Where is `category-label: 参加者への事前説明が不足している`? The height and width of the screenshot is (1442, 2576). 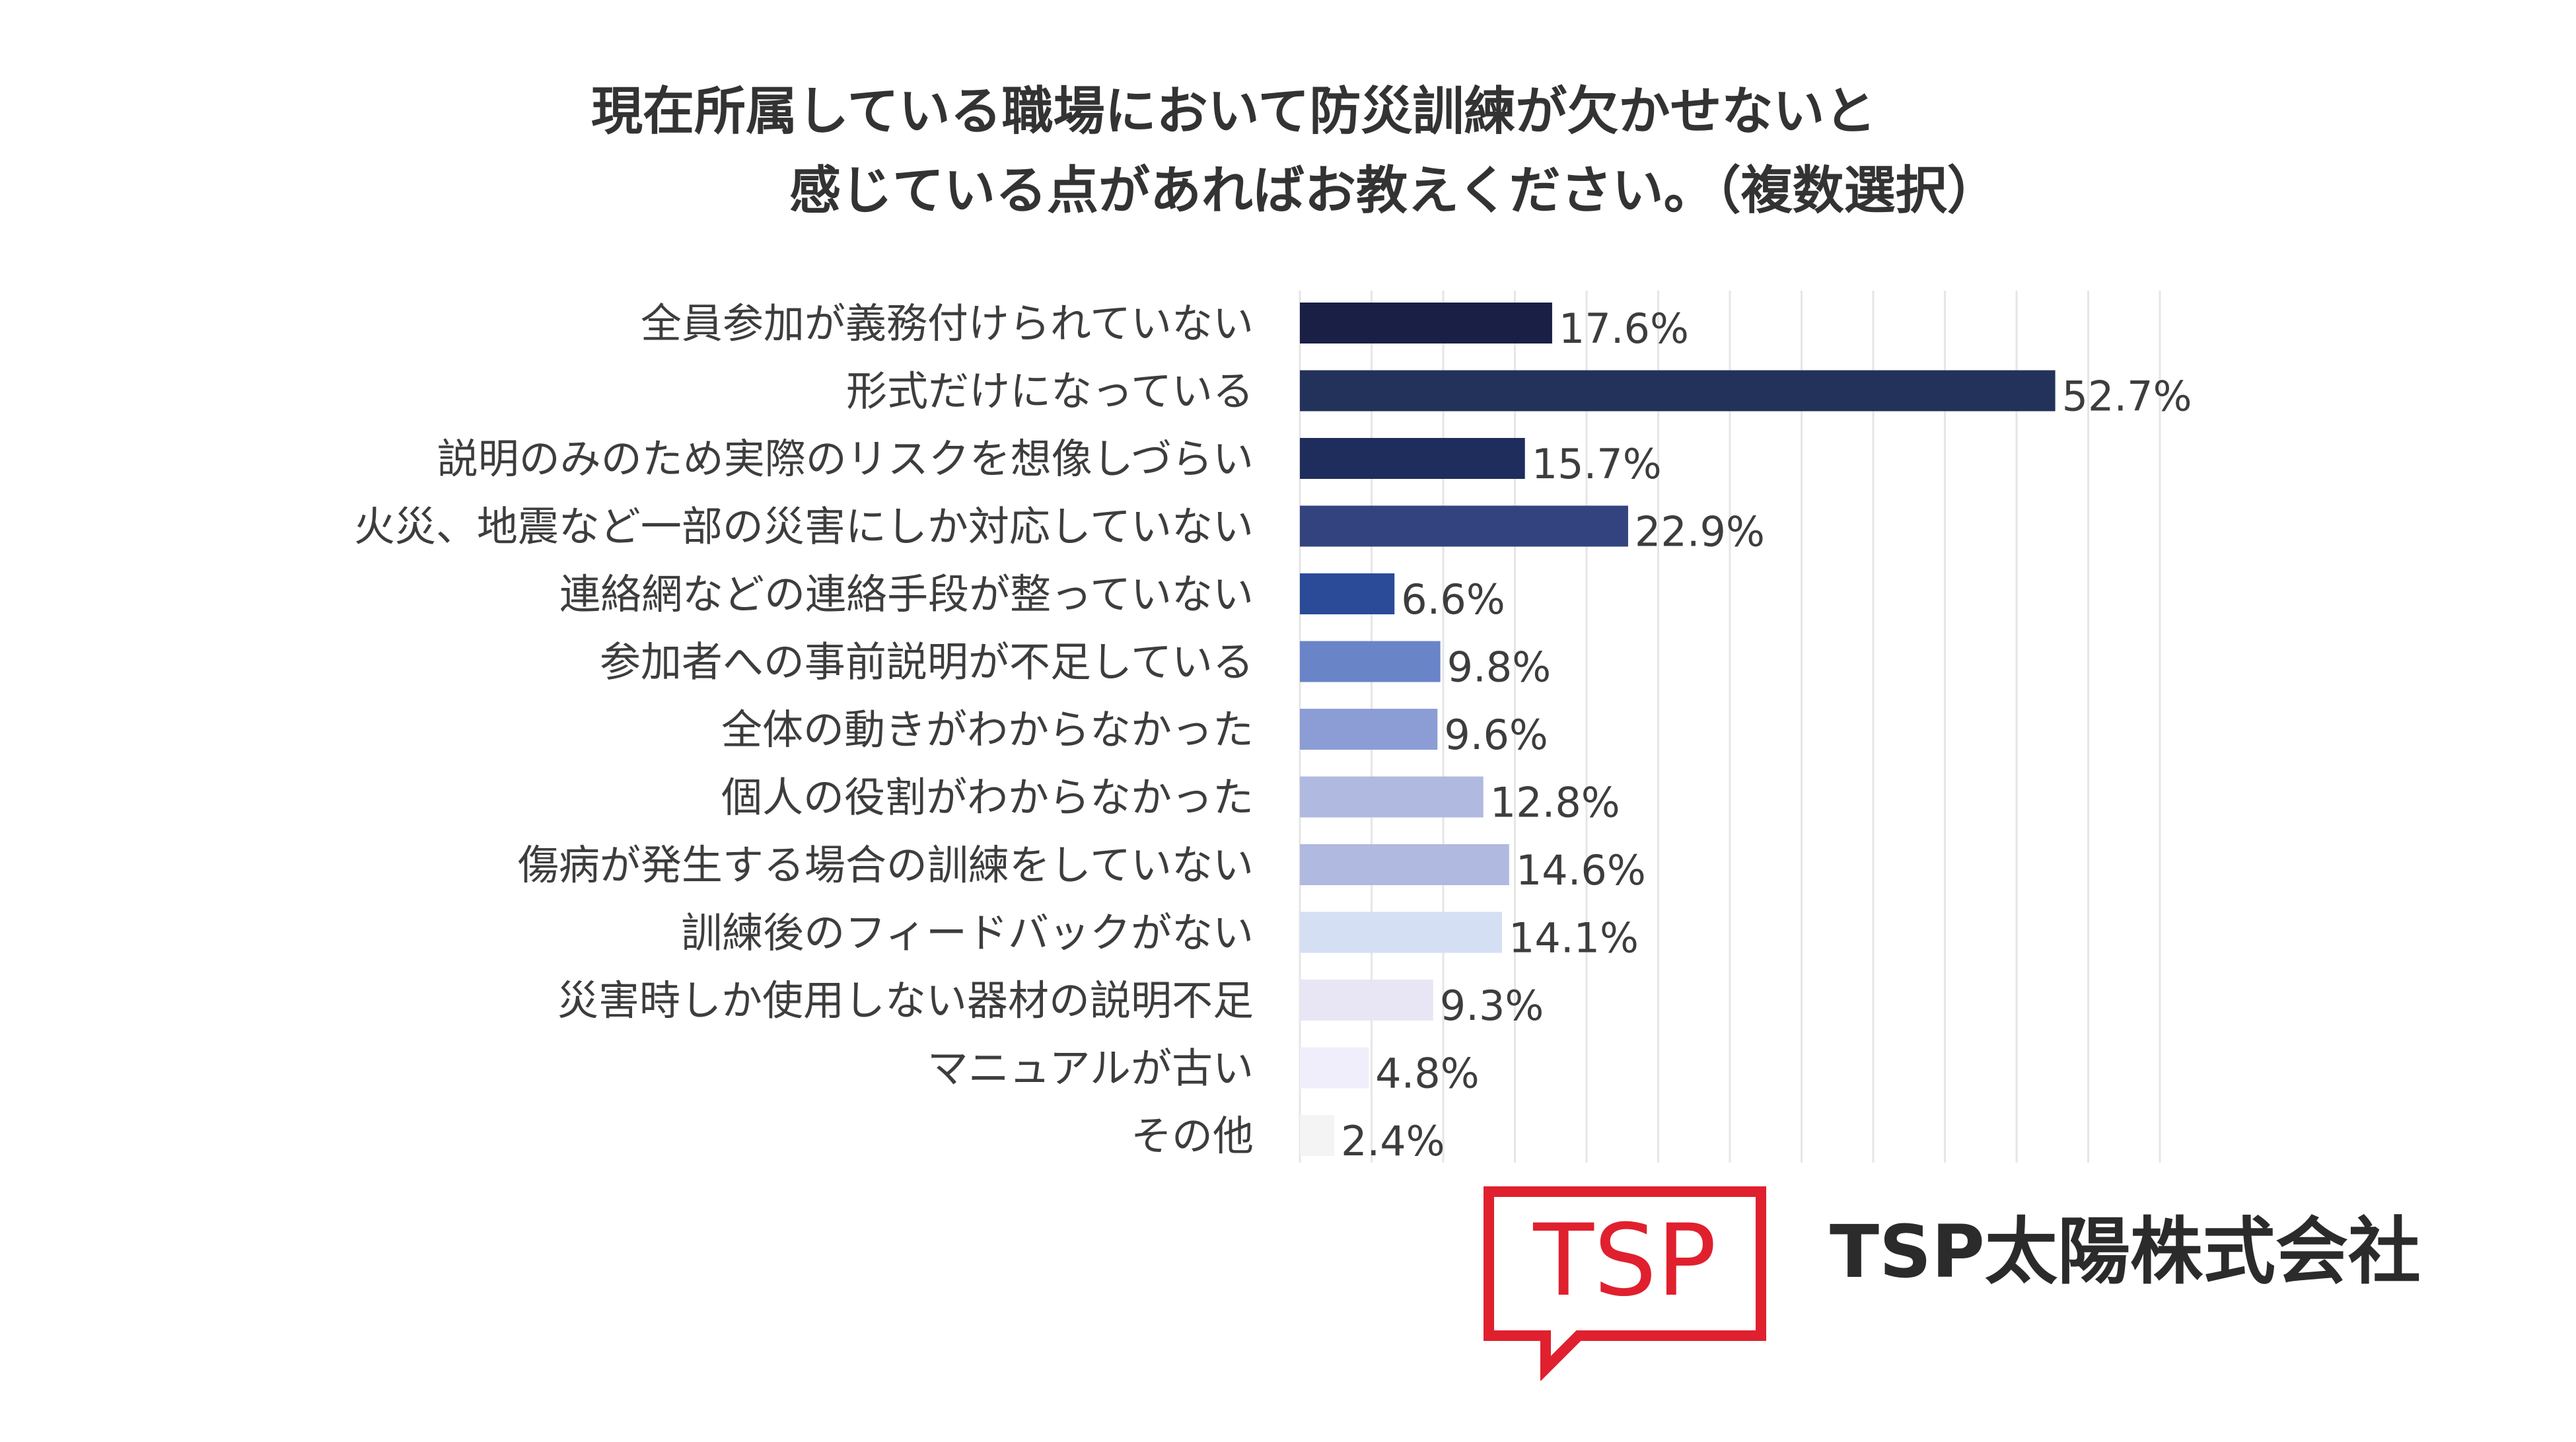 category-label: 参加者への事前説明が不足している is located at coordinates (927, 662).